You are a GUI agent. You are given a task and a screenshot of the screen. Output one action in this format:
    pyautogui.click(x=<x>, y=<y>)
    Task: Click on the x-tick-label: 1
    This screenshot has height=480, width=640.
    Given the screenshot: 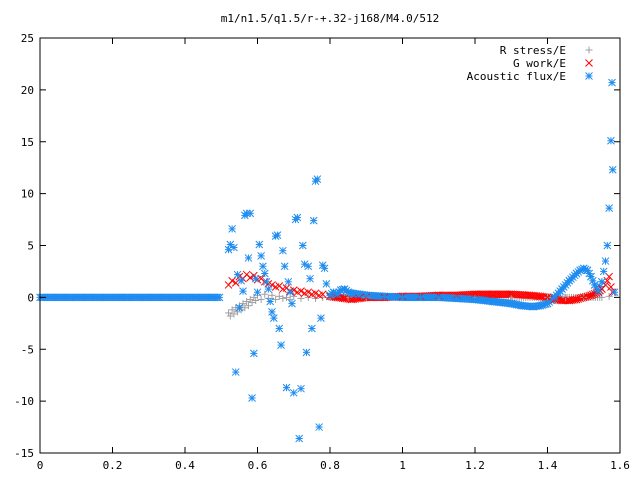 What is the action you would take?
    pyautogui.click(x=402, y=465)
    